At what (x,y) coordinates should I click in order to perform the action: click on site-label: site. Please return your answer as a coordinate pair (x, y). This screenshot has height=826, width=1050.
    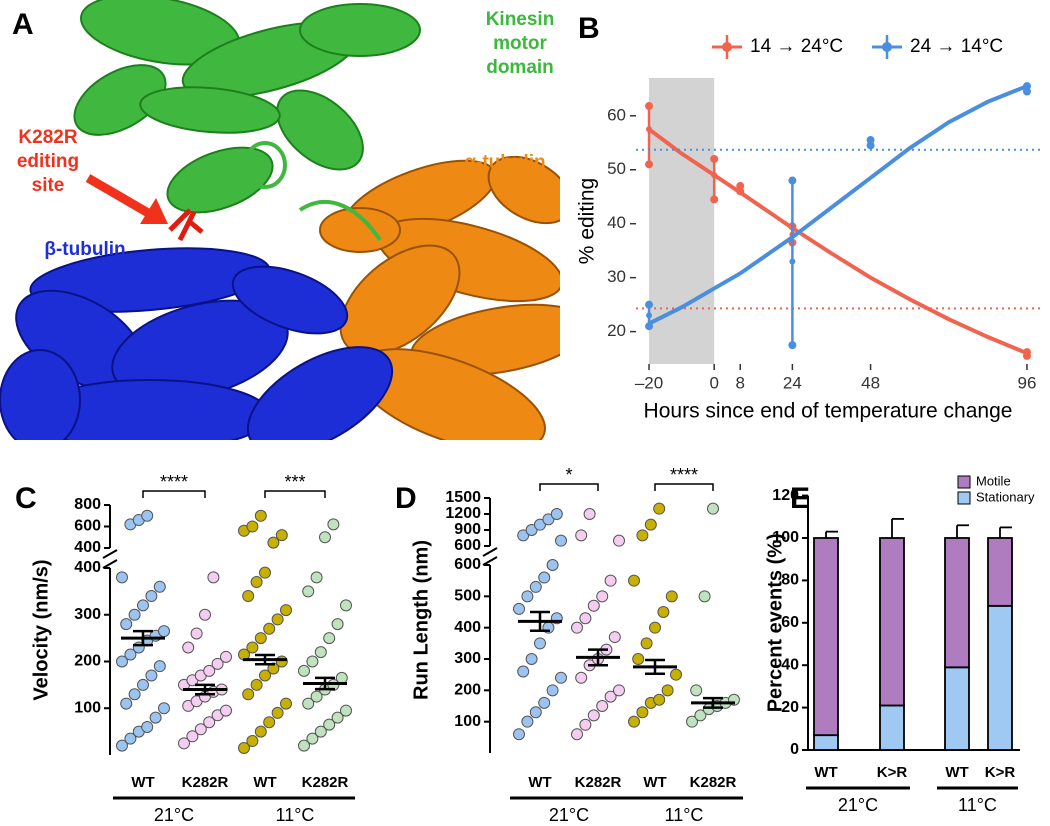
    Looking at the image, I should click on (48, 185).